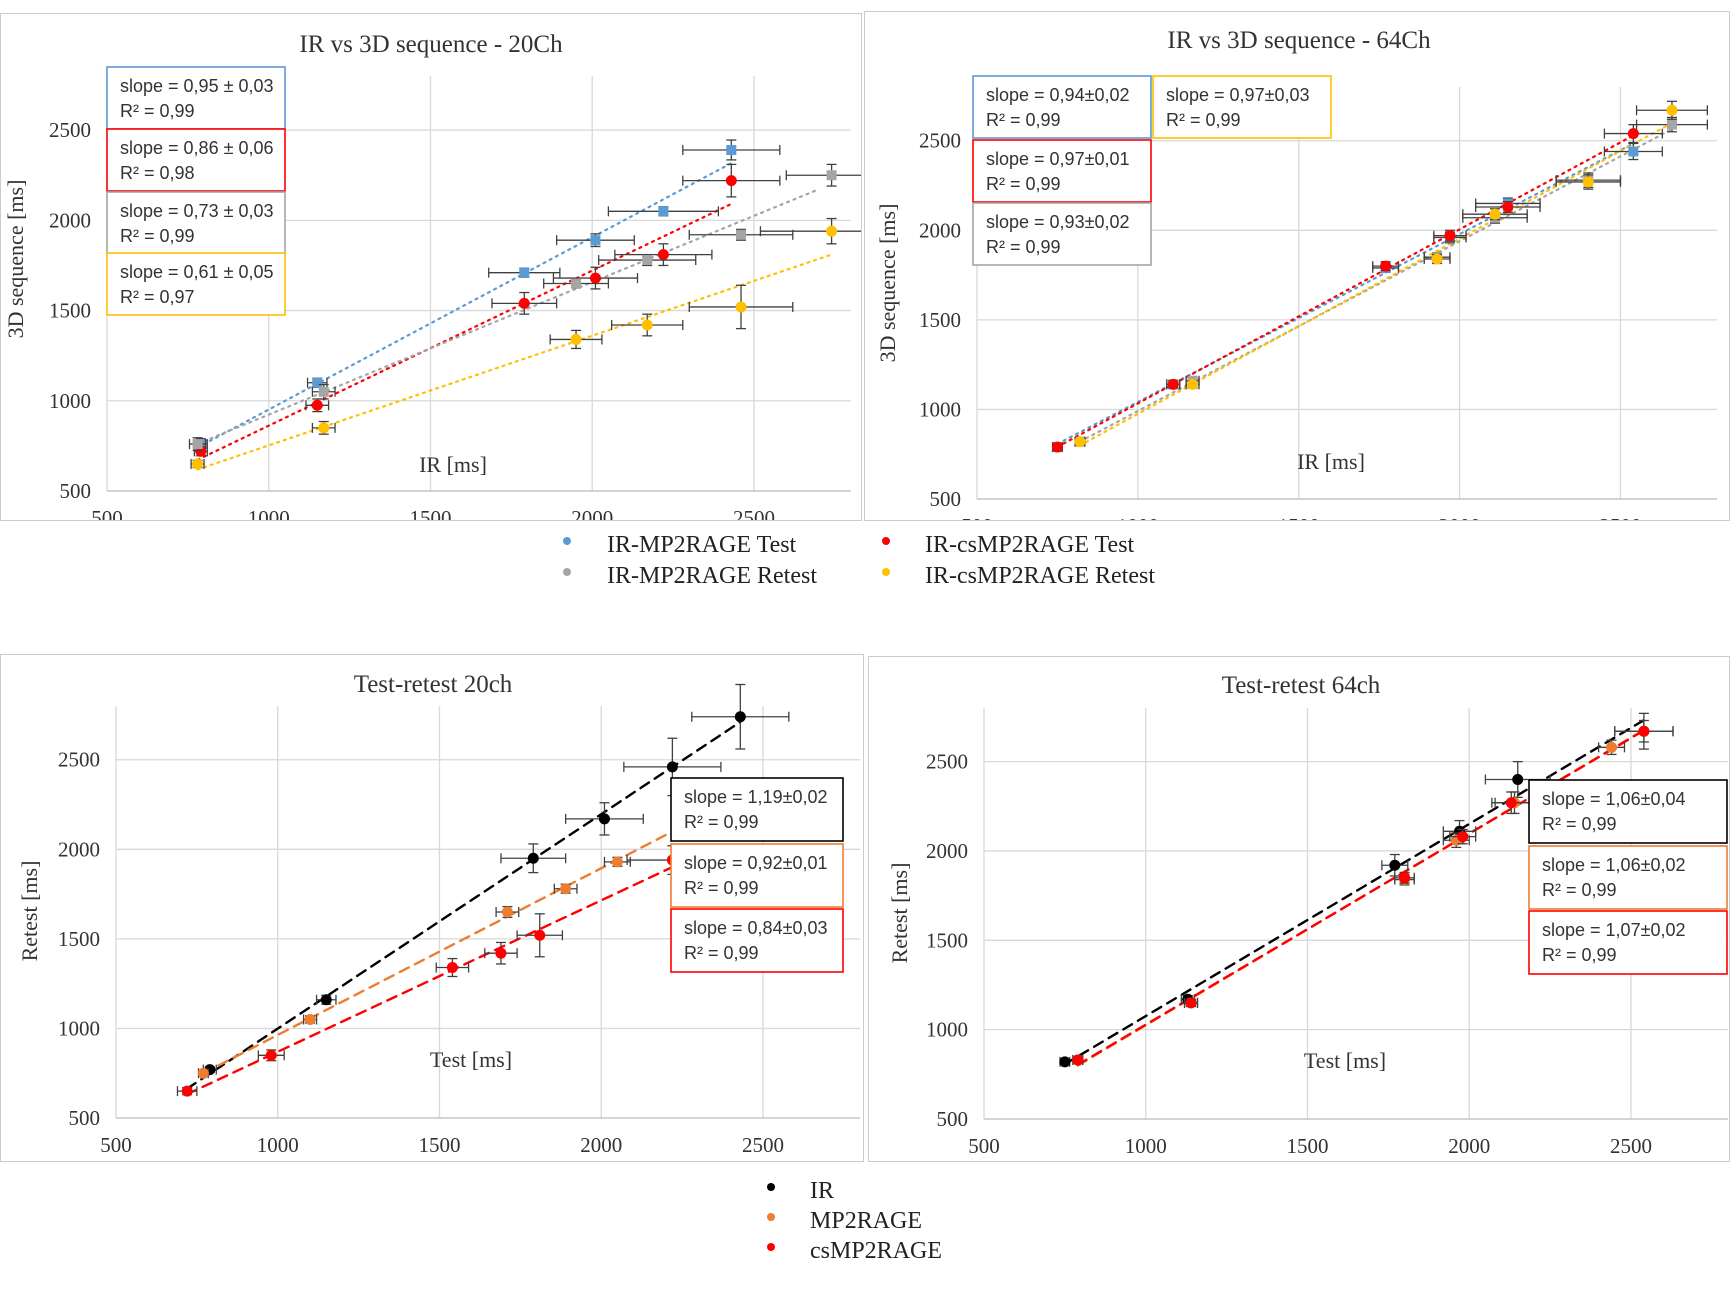 The width and height of the screenshot is (1731, 1309). I want to click on chart-title: Test-retest 20ch, so click(433, 684).